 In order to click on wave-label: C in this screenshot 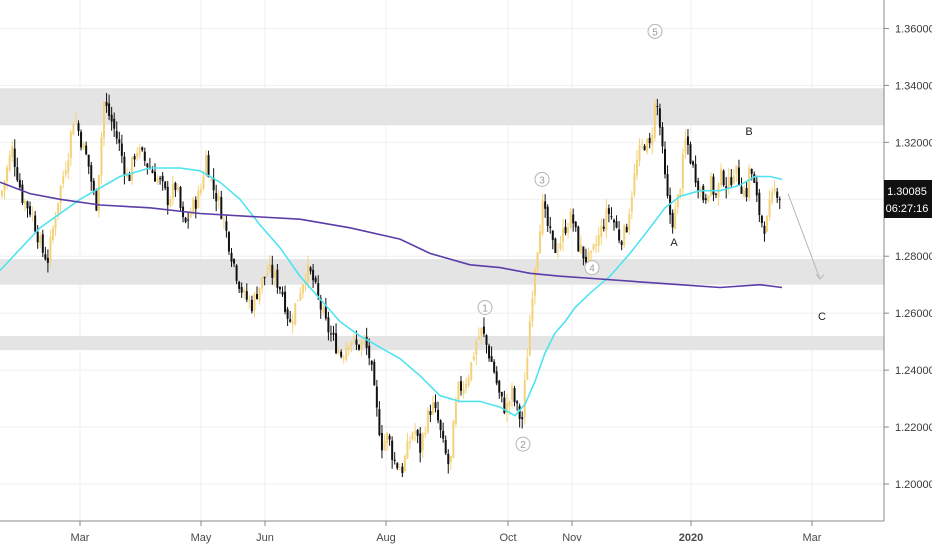, I will do `click(822, 317)`.